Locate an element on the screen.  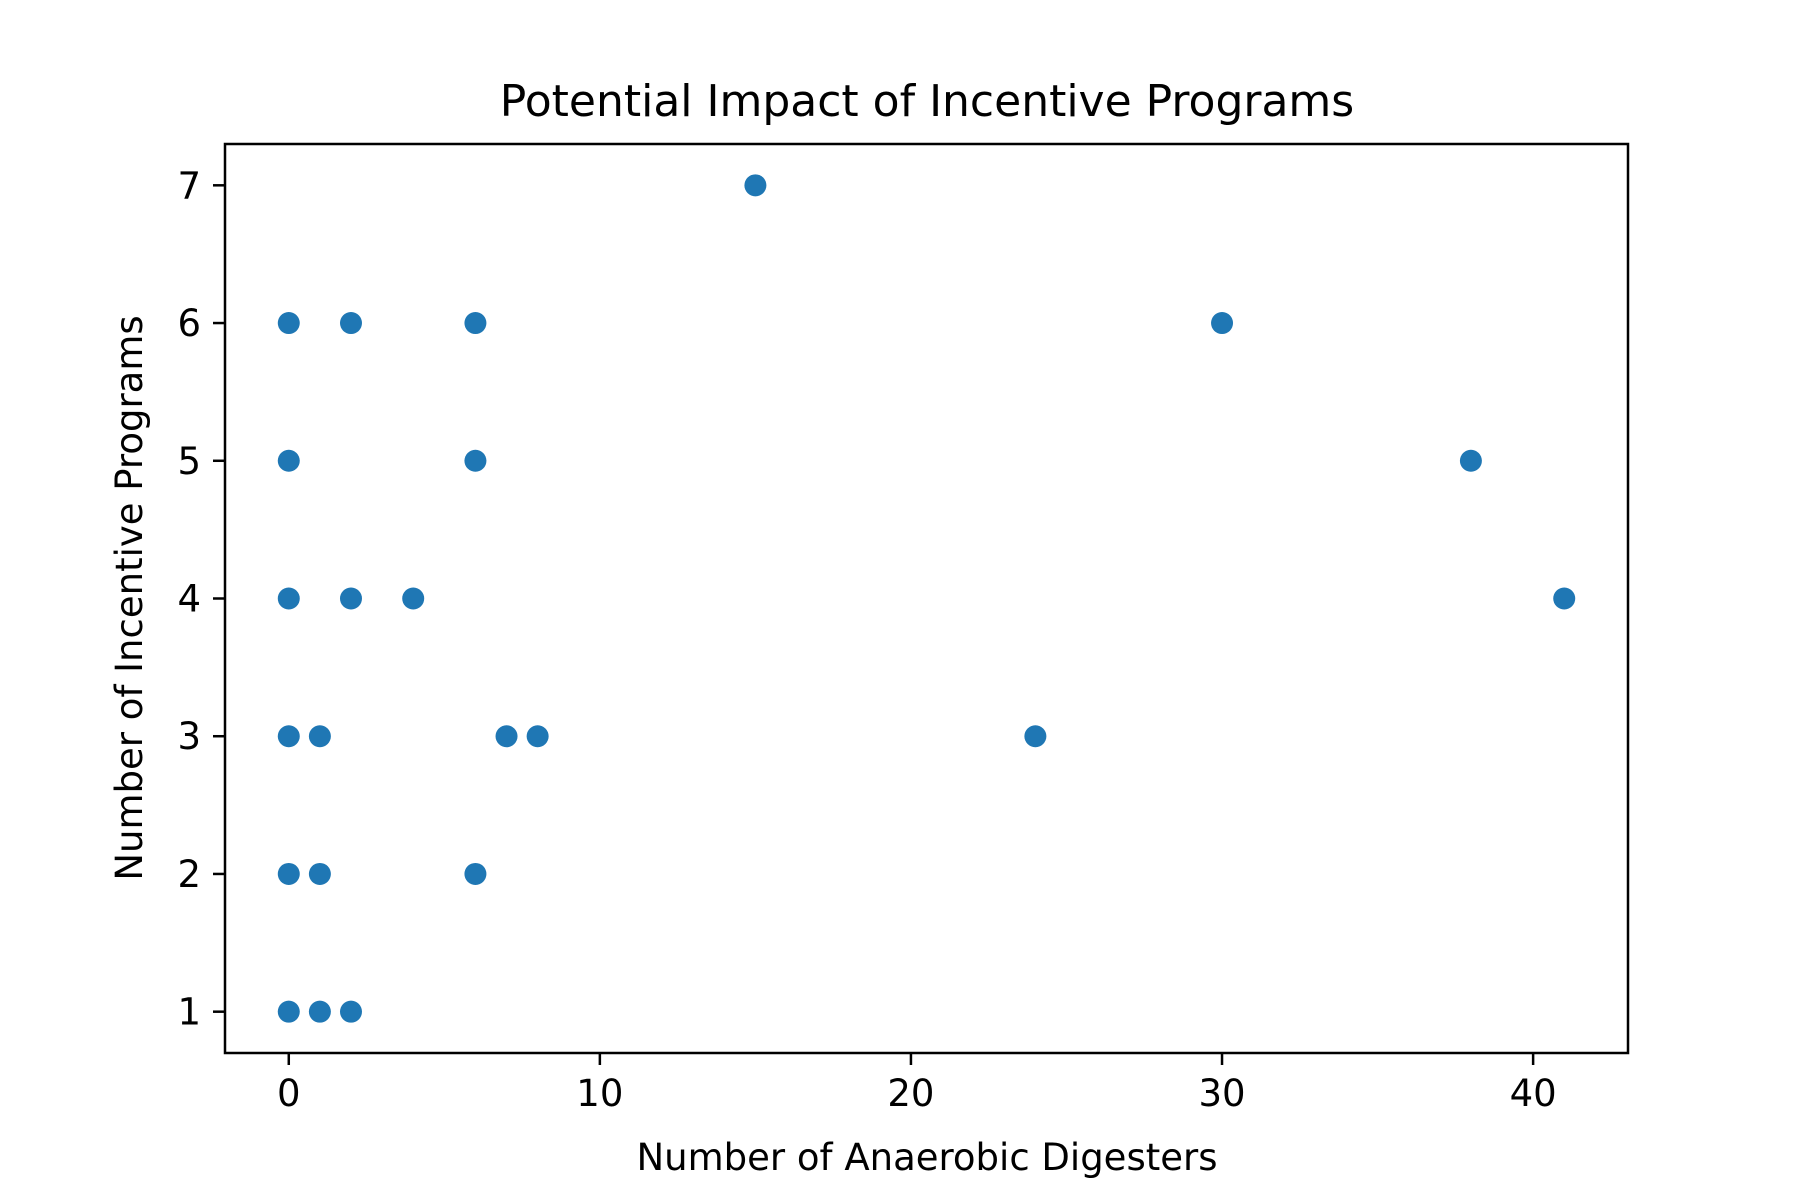
x-tick-label: 20 is located at coordinates (910, 1093).